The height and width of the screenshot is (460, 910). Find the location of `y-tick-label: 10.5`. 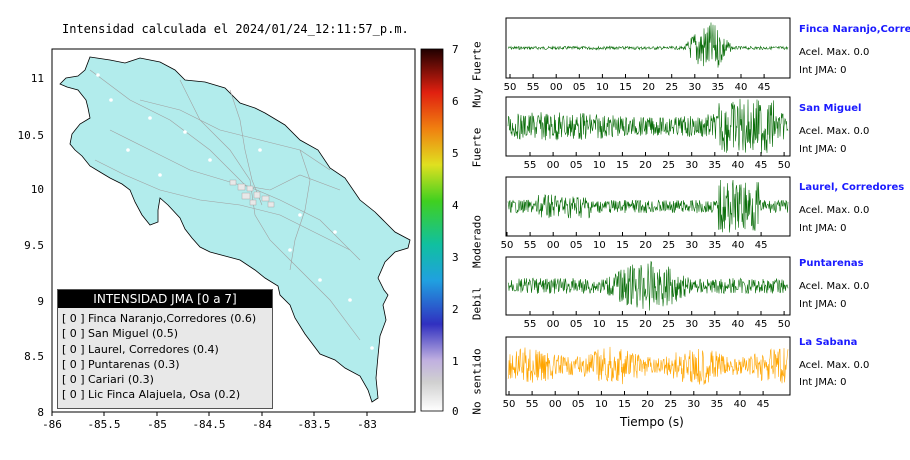

y-tick-label: 10.5 is located at coordinates (31, 135).